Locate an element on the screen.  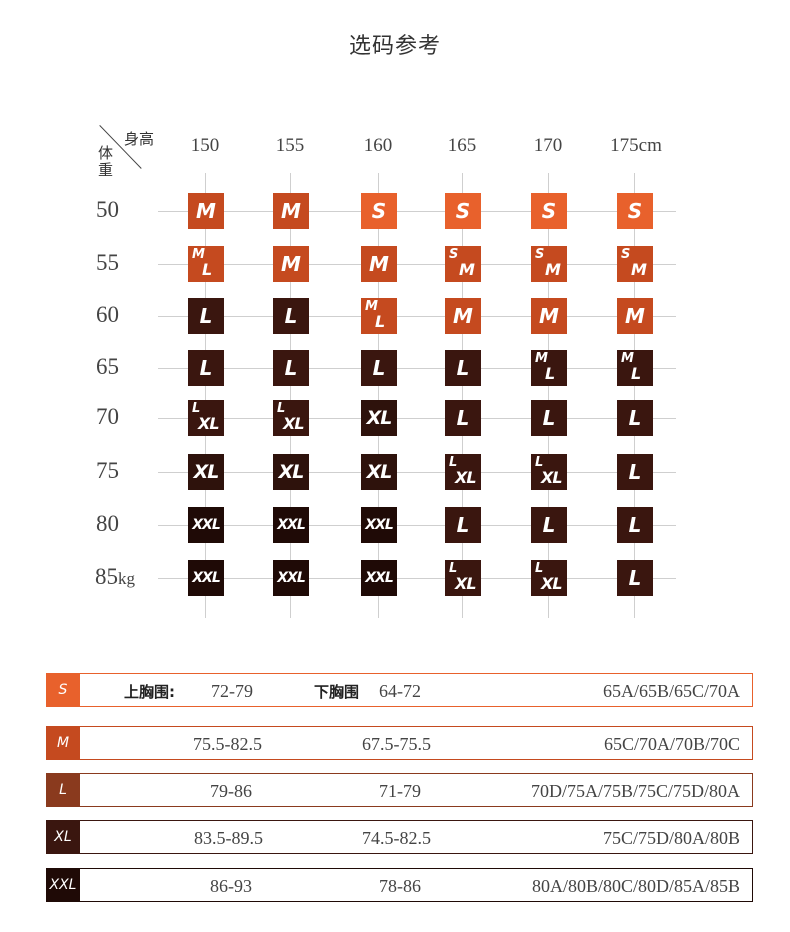
under-bust-value: 71-79 is located at coordinates (400, 791).